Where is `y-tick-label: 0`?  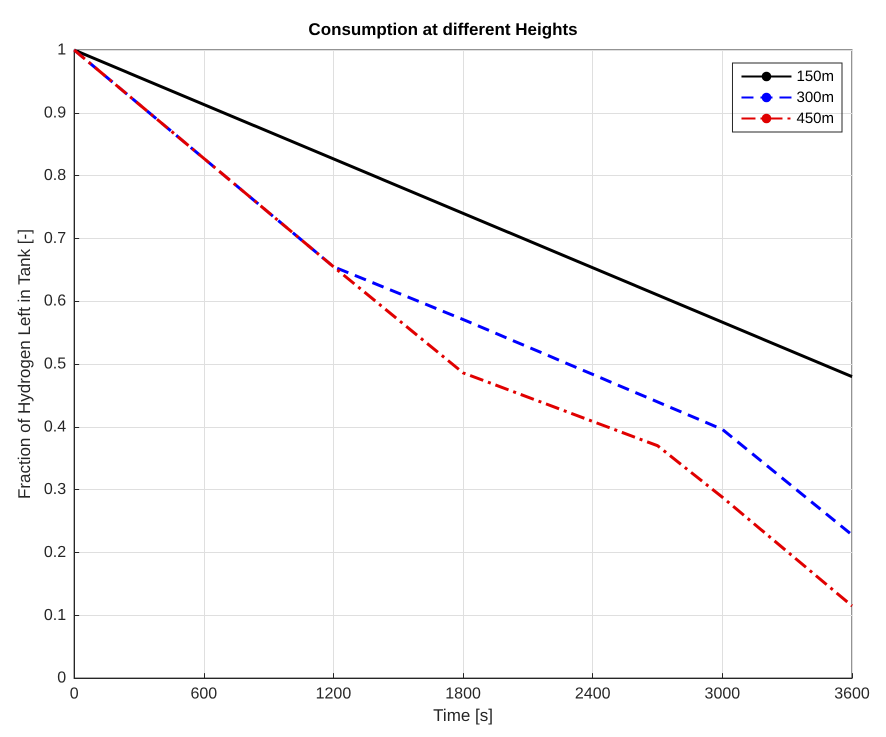
y-tick-label: 0 is located at coordinates (61, 678).